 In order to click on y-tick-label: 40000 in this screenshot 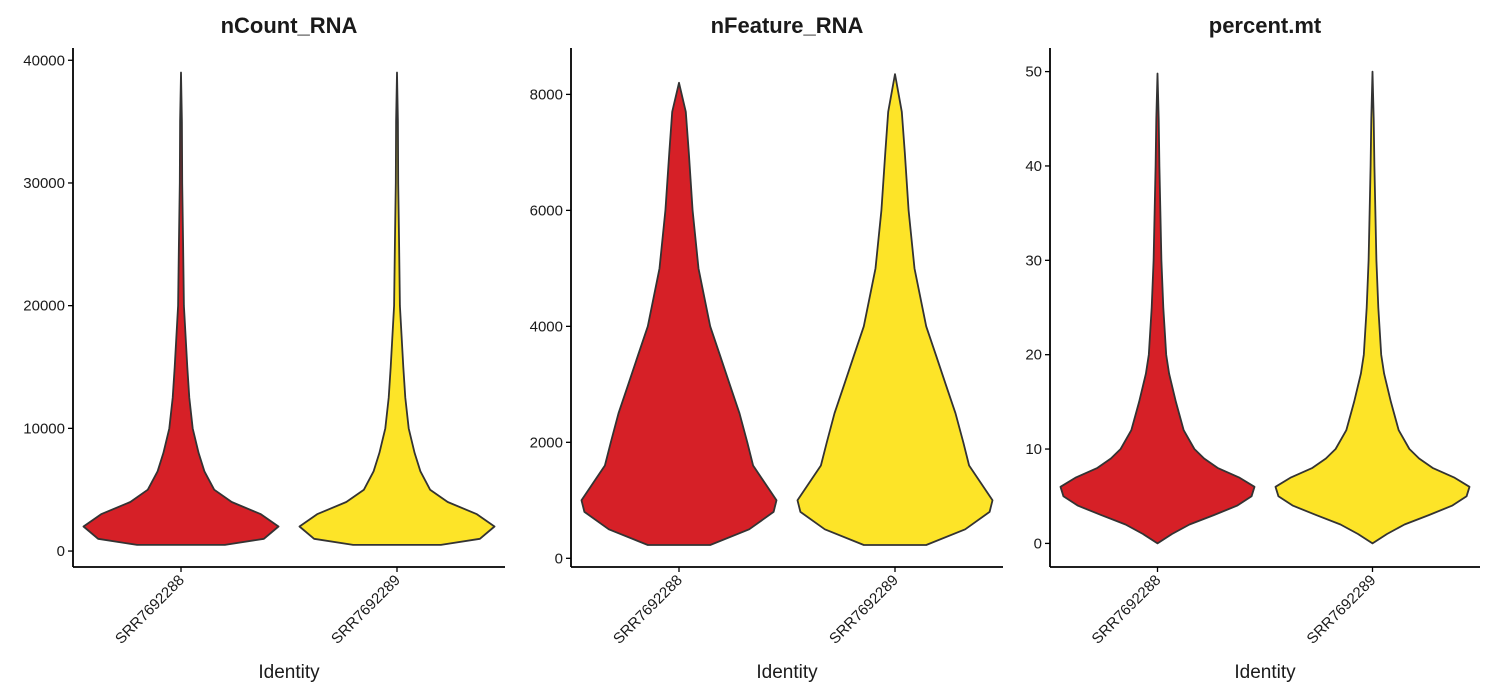, I will do `click(44, 60)`.